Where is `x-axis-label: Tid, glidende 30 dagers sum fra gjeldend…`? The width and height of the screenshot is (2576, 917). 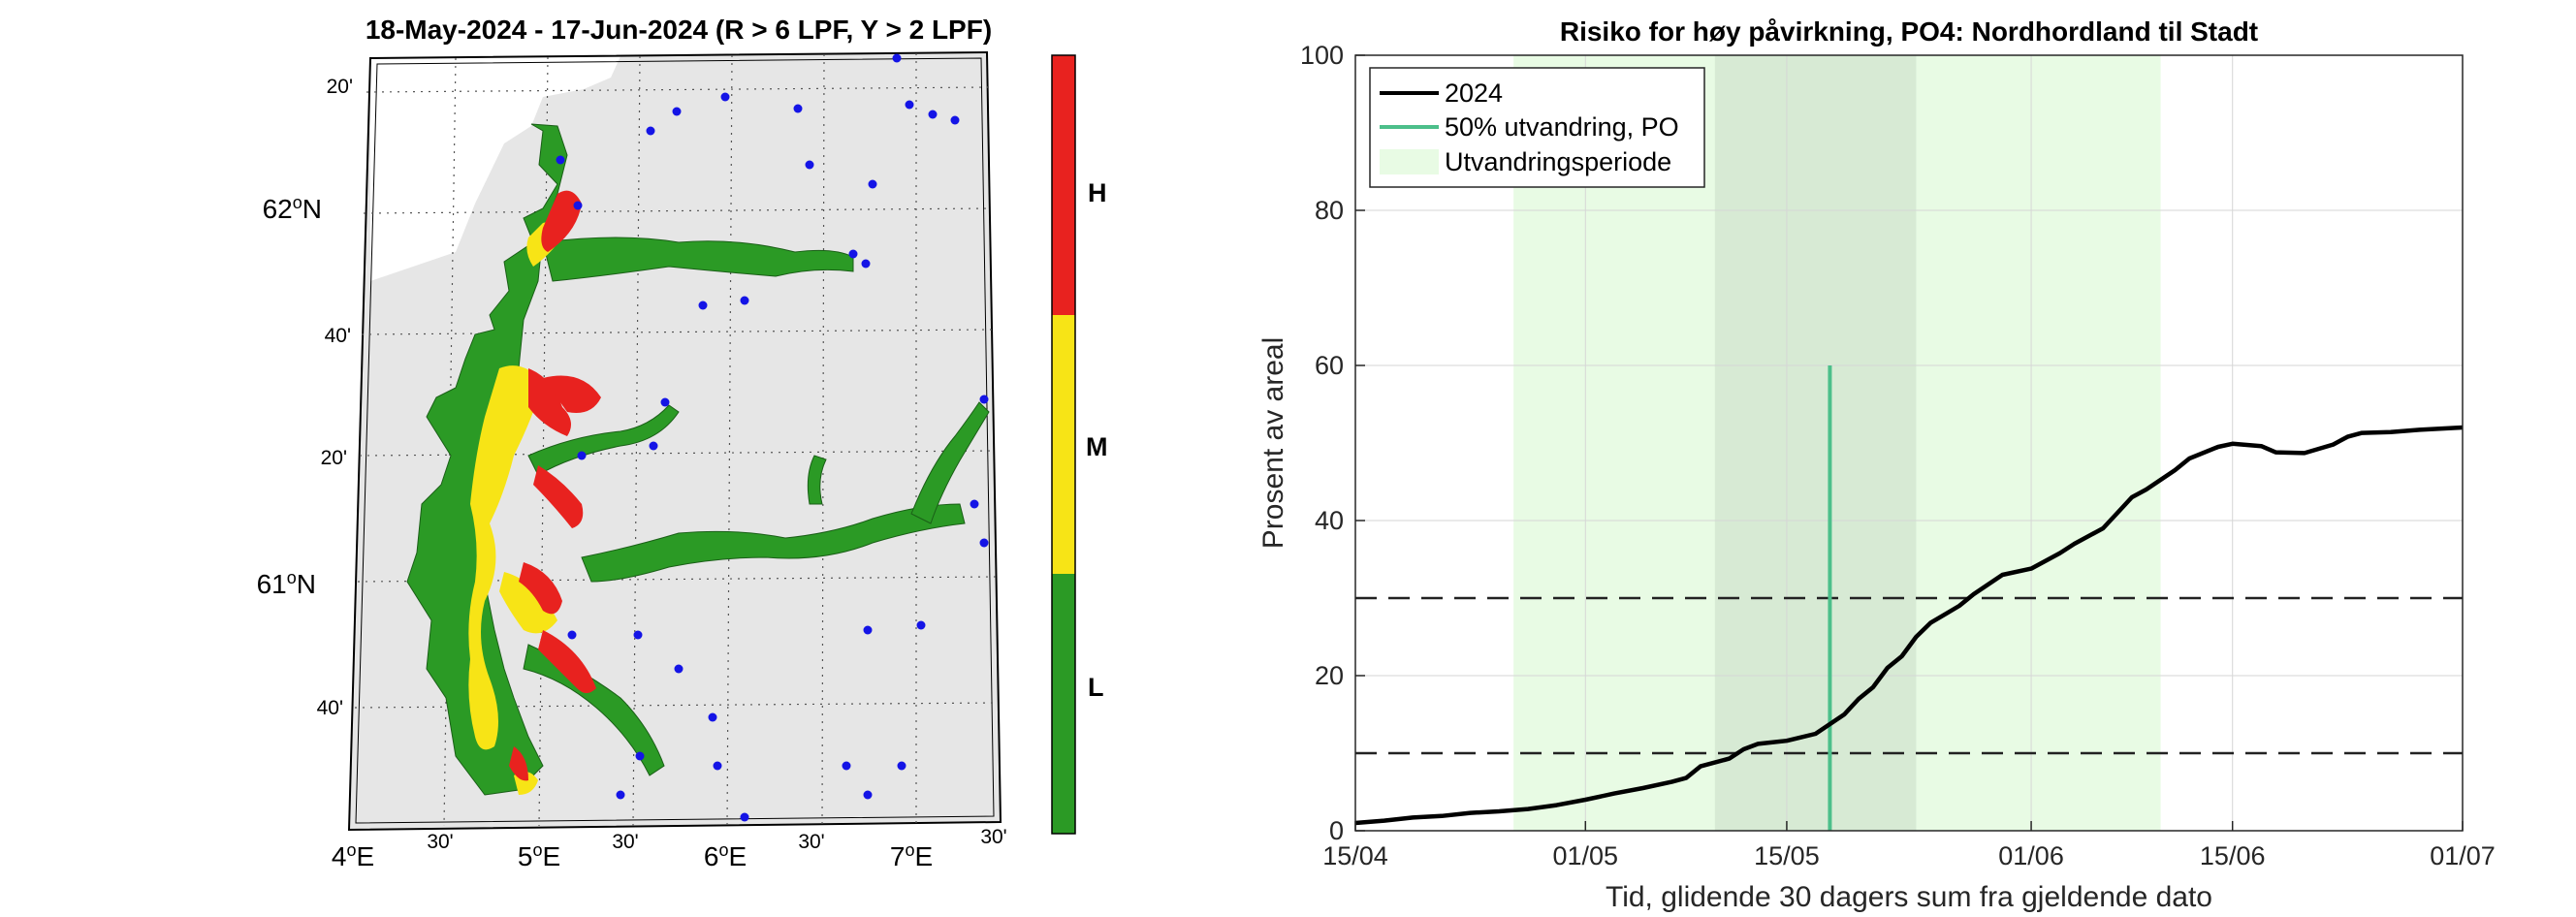
x-axis-label: Tid, glidende 30 dagers sum fra gjeldend… is located at coordinates (1909, 897).